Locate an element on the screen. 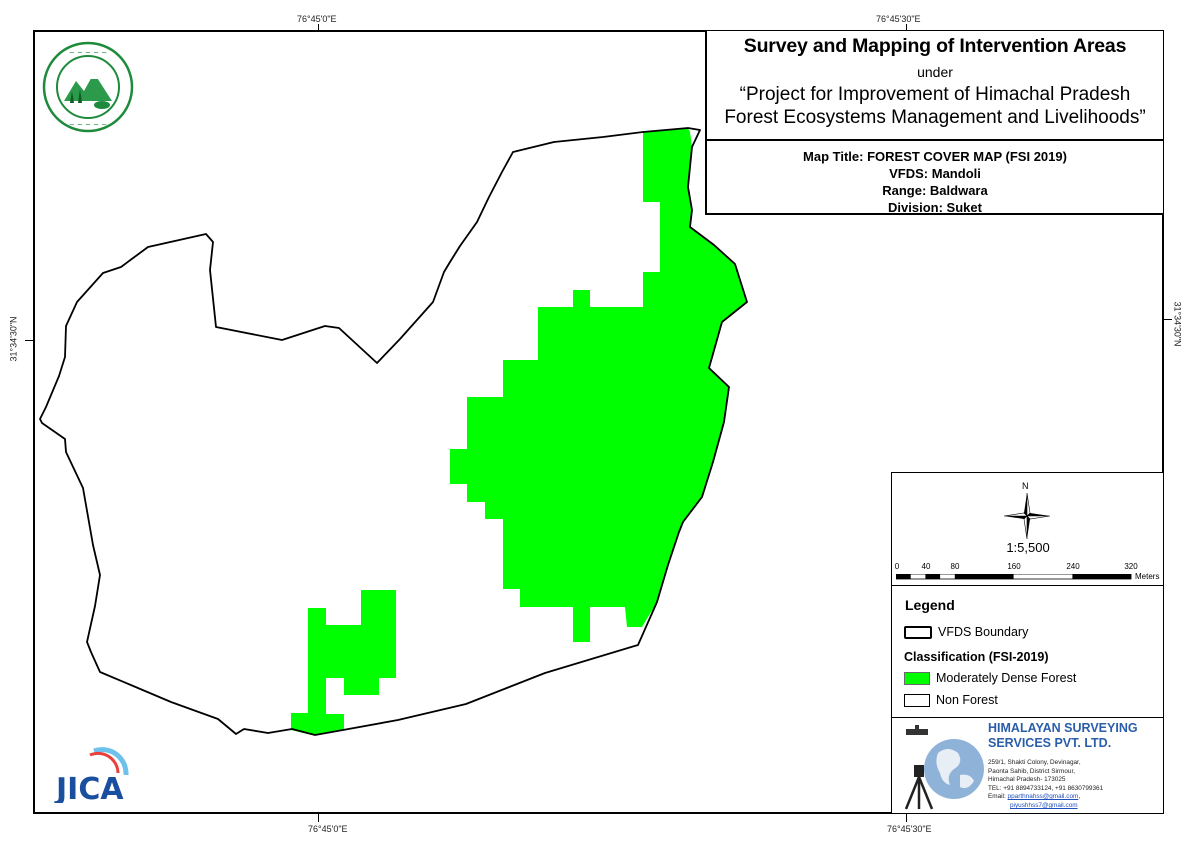 The image size is (1200, 848). map-title-line: Map Title: FOREST COVER MAP (FSI 2019) is located at coordinates (935, 156).